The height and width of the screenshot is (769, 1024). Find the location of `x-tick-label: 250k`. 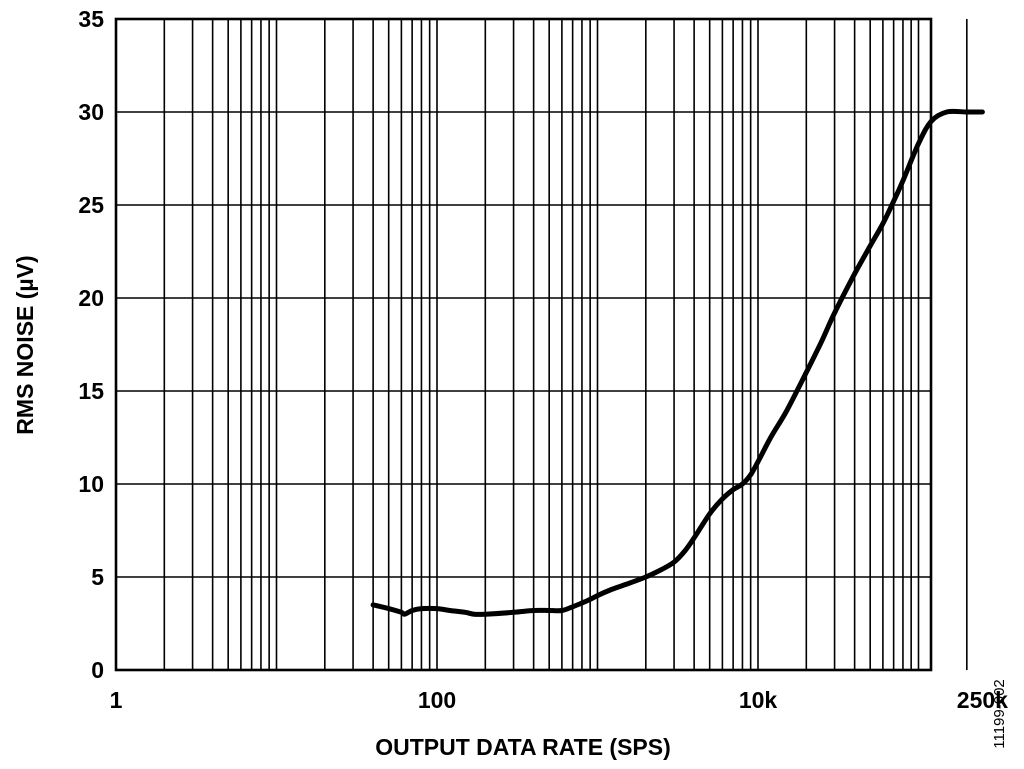

x-tick-label: 250k is located at coordinates (982, 700).